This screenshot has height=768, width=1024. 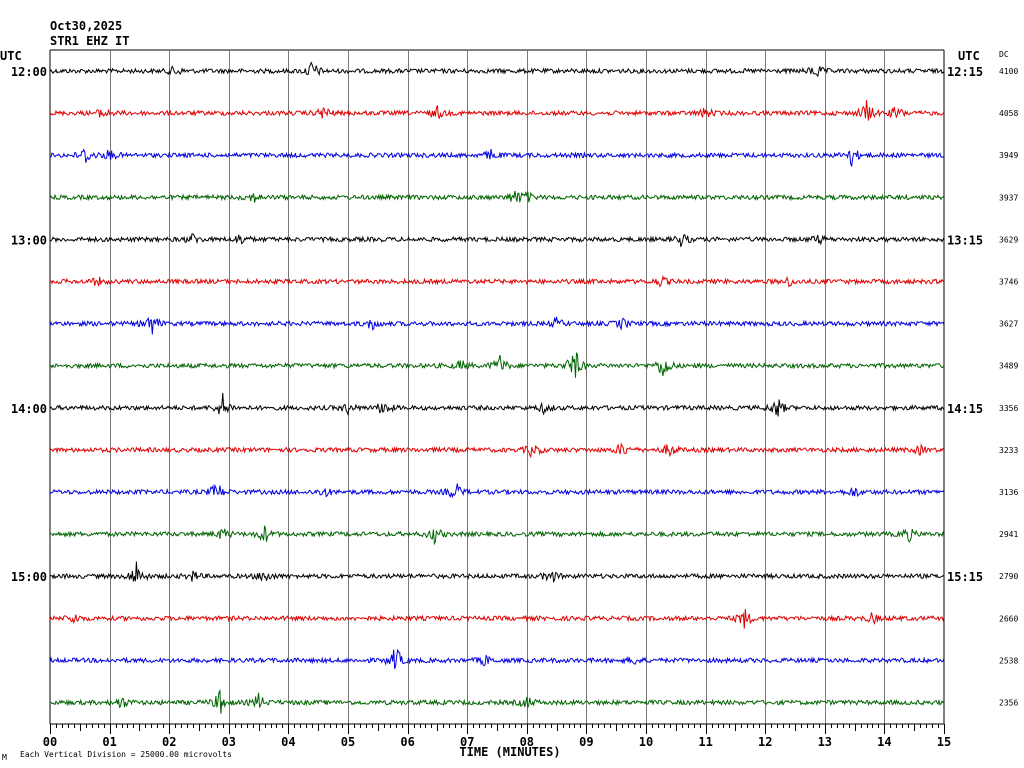 What do you see at coordinates (29, 409) in the screenshot?
I see `row-time-label-left: 14:00` at bounding box center [29, 409].